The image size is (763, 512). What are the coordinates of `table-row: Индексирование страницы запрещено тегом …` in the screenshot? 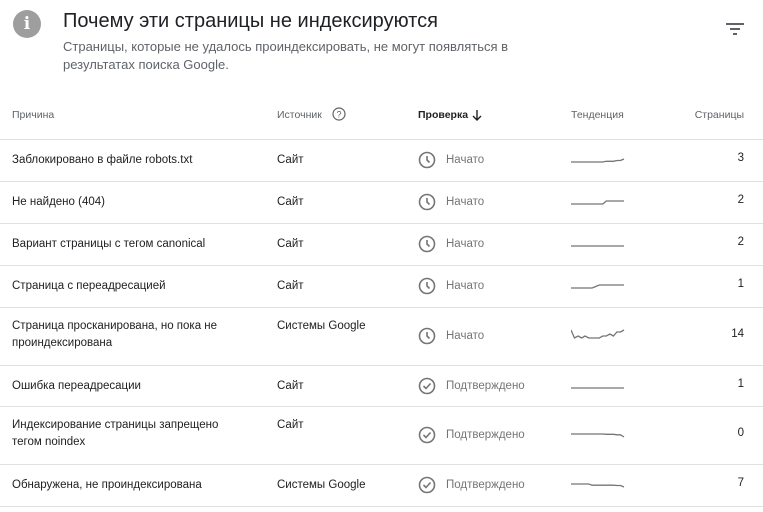 It's located at (381, 435).